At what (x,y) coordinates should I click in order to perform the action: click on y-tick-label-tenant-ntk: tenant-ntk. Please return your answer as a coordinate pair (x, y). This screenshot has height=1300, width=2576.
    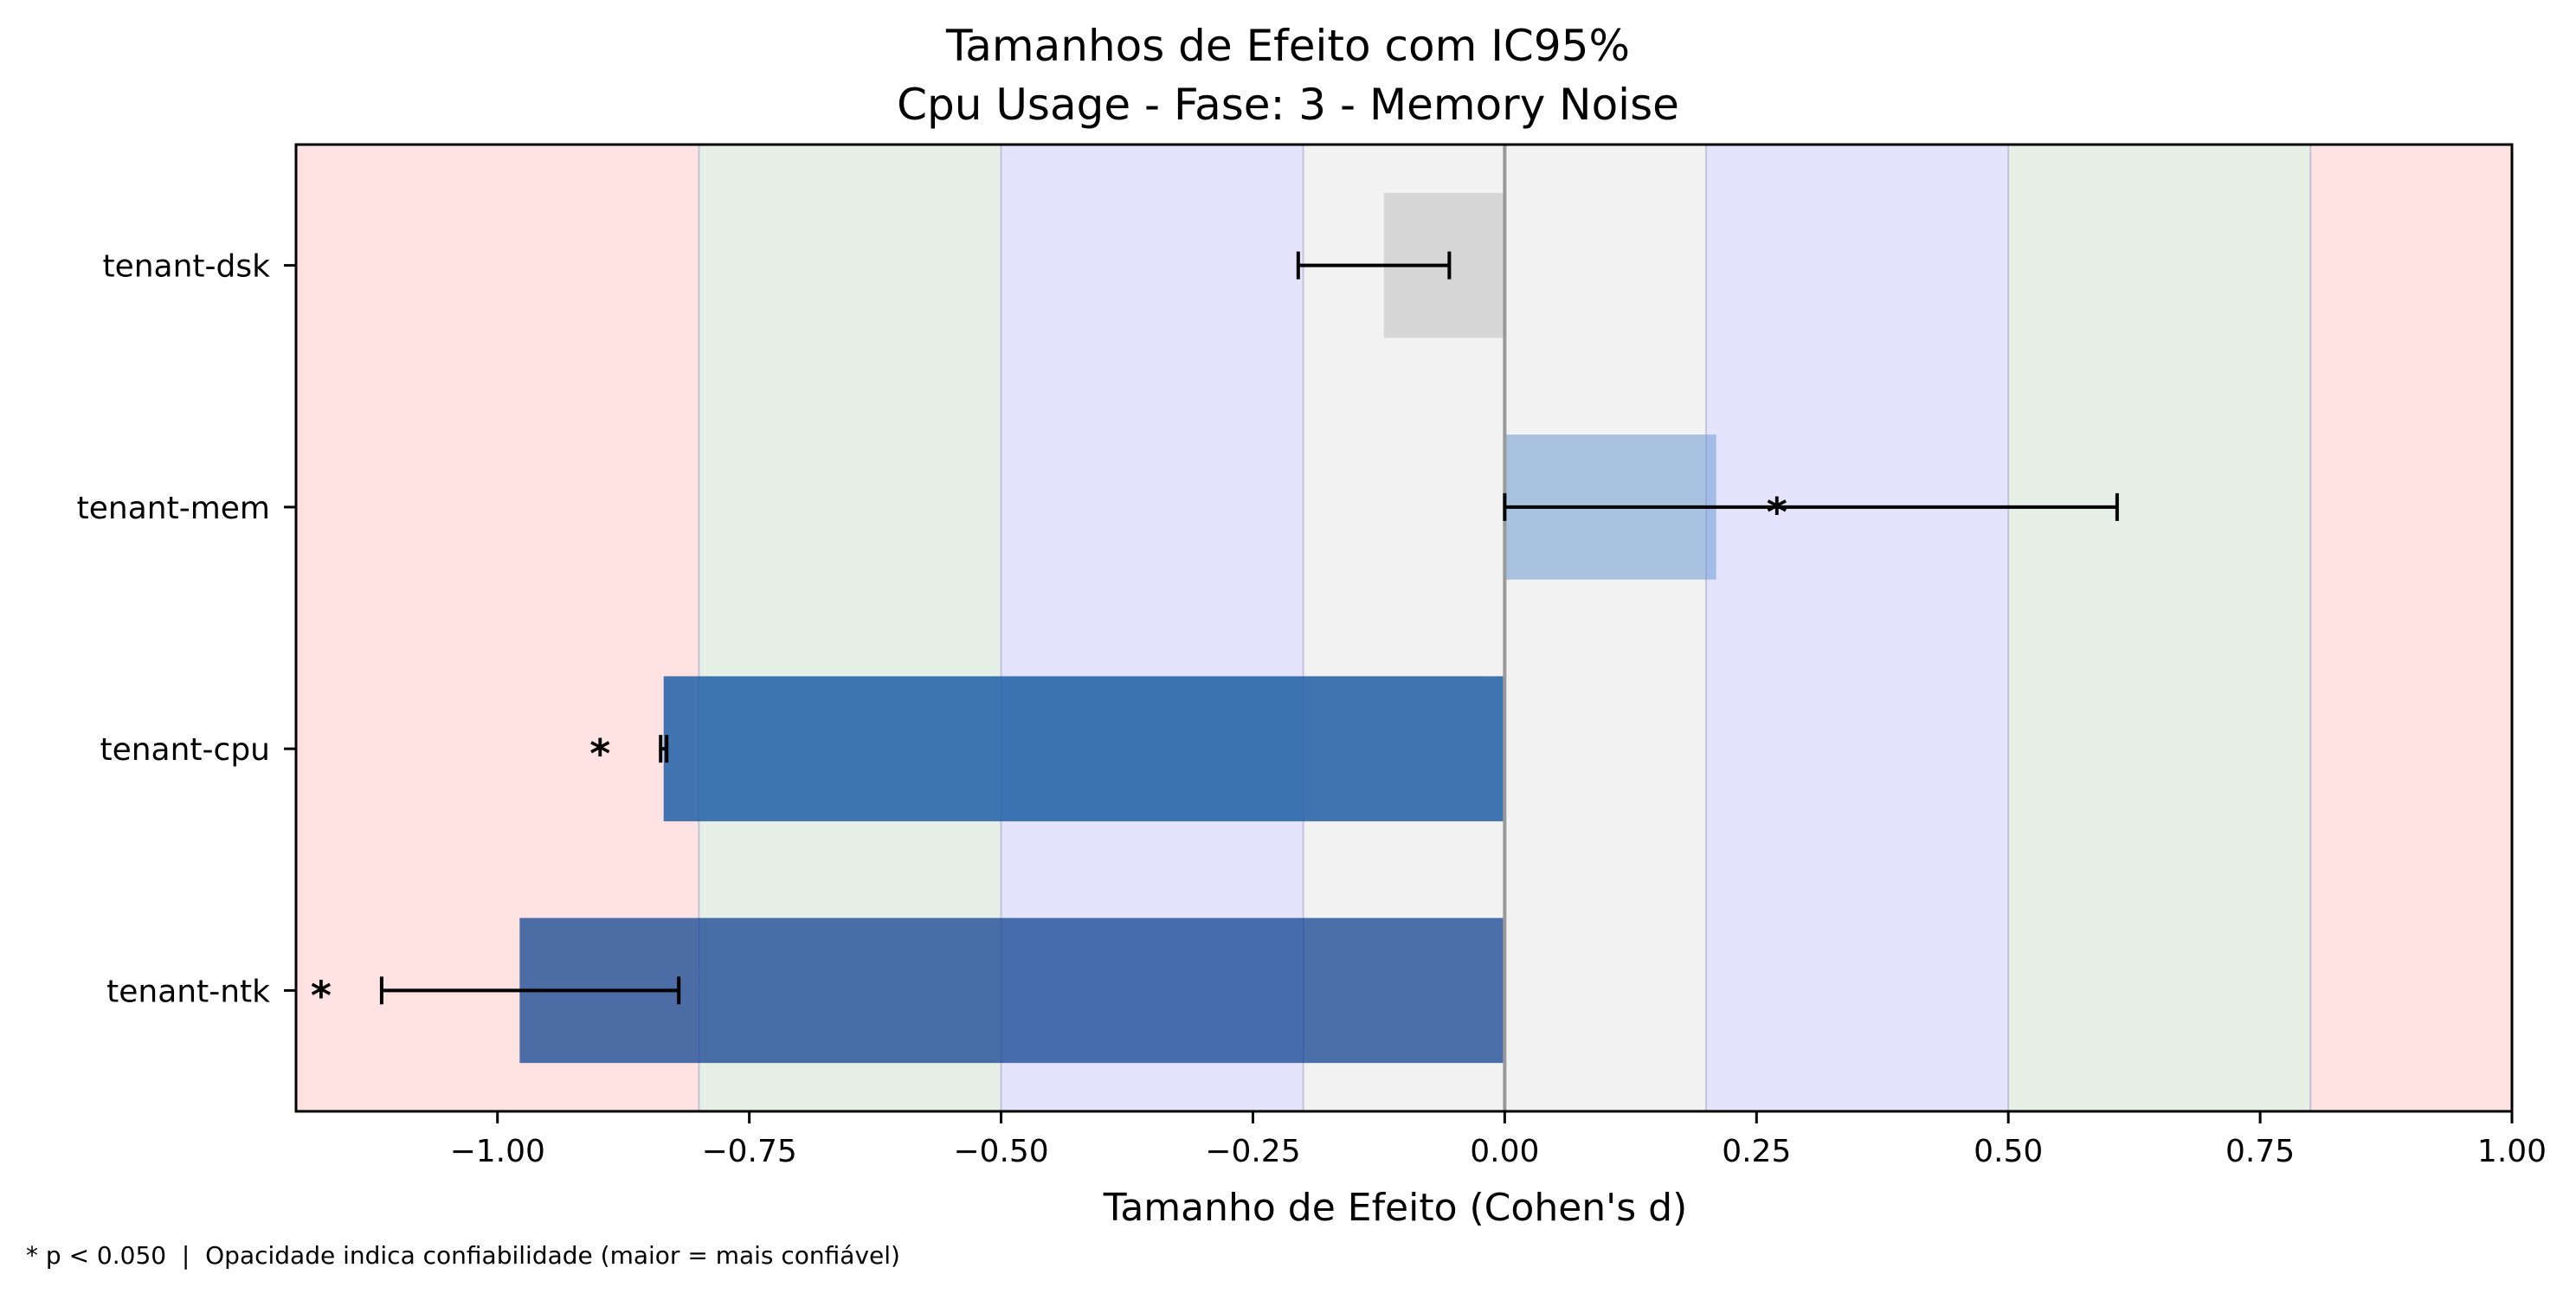
    Looking at the image, I should click on (188, 992).